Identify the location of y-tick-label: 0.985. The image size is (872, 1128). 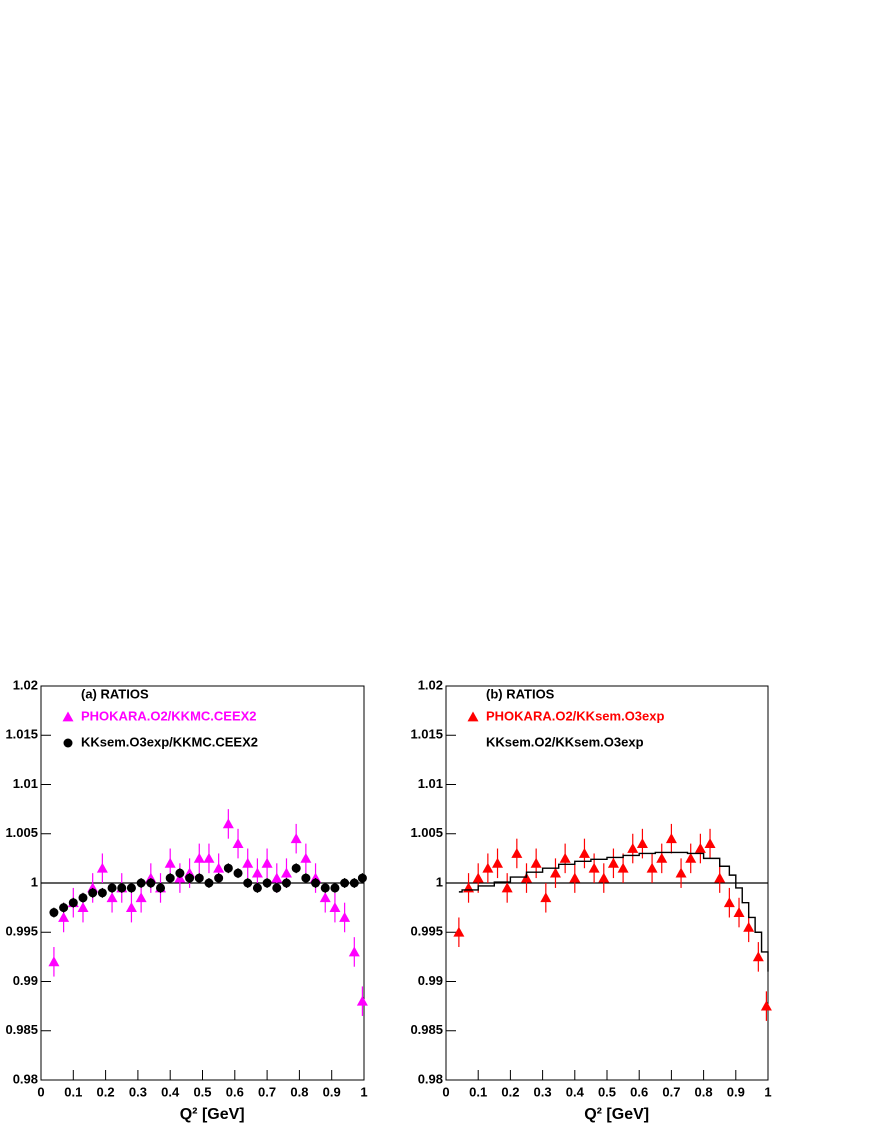
(426, 1029).